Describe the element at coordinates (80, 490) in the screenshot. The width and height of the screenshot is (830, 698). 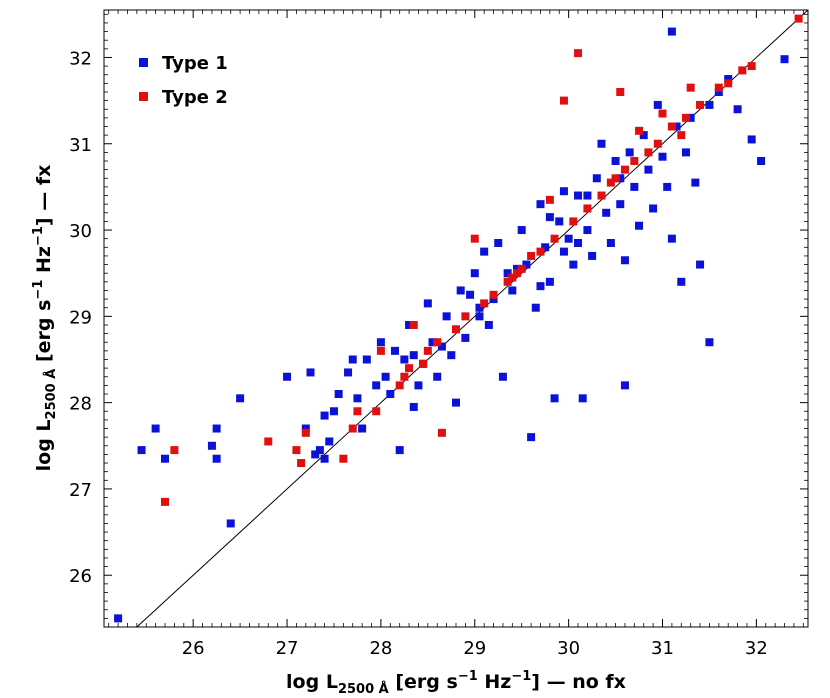
I see `y-tick-label: 27` at that location.